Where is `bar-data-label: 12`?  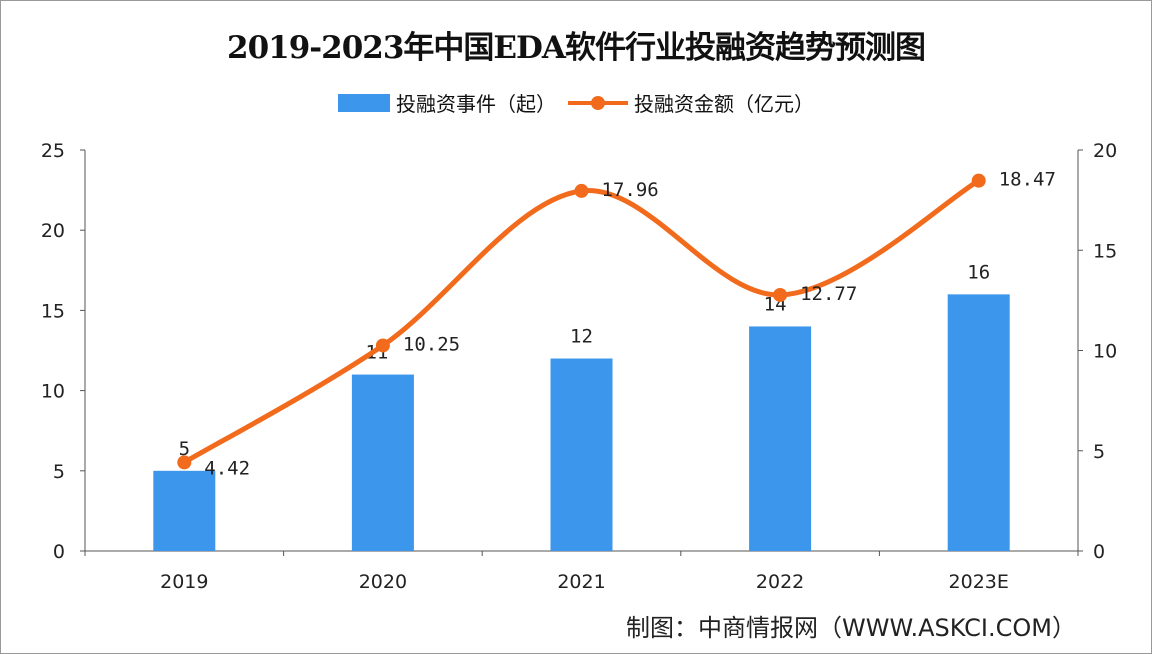 bar-data-label: 12 is located at coordinates (581, 337).